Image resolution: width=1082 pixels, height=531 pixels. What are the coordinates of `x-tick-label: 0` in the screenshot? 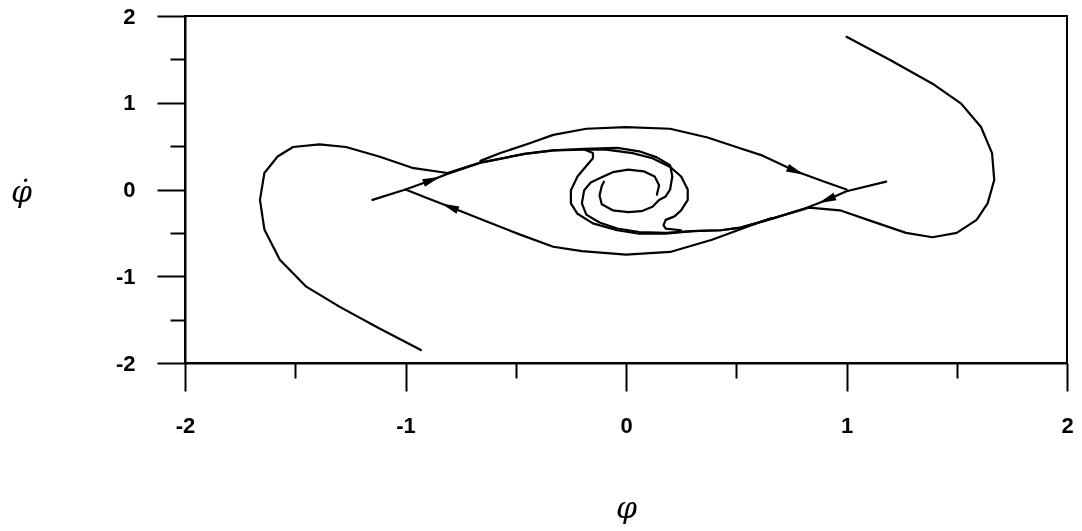 It's located at (626, 425).